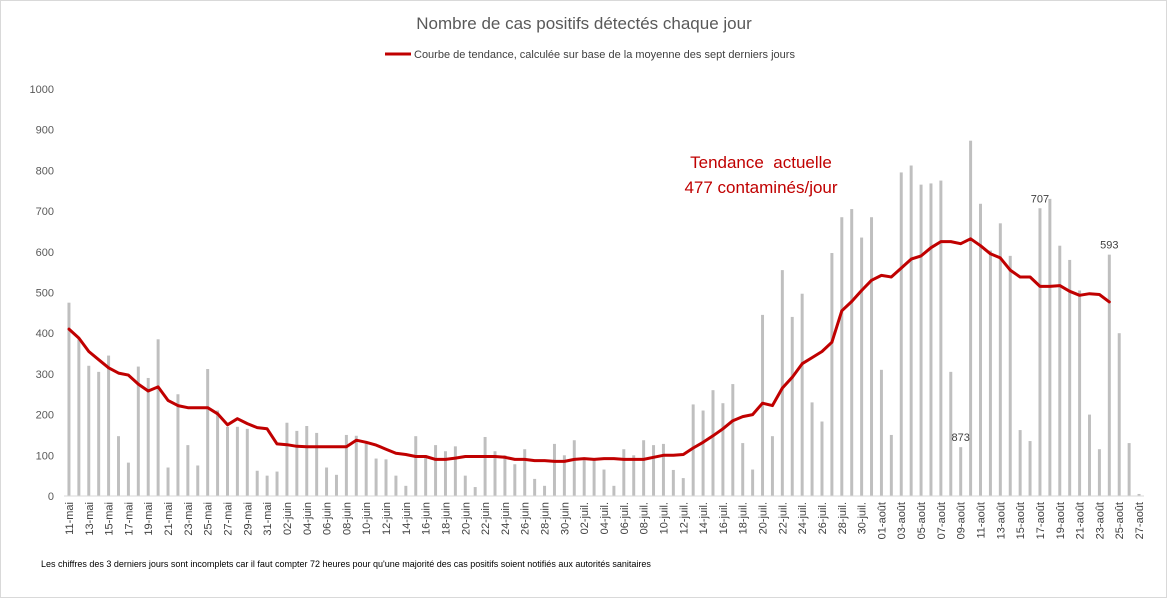  Describe the element at coordinates (882, 520) in the screenshot. I see `x-tick-label: 01-août` at that location.